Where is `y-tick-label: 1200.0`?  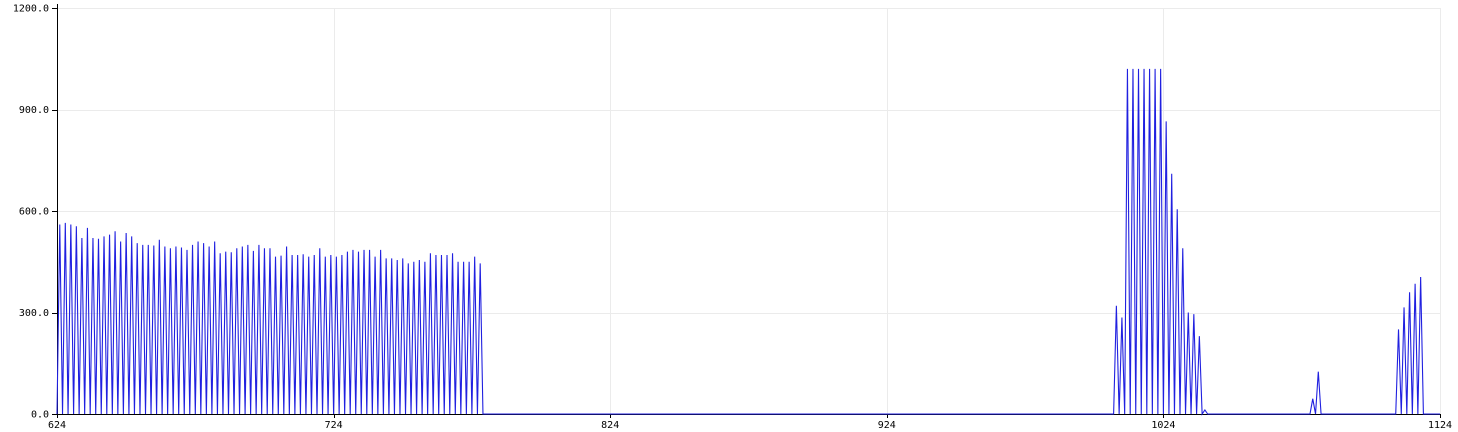
y-tick-label: 1200.0 is located at coordinates (31, 9).